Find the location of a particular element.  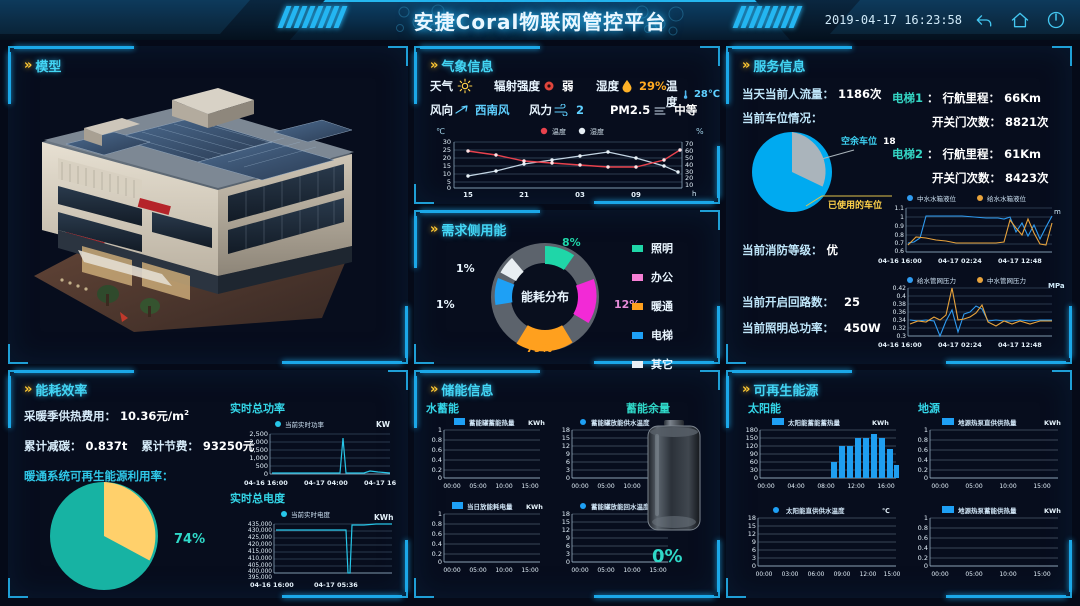

svg-text: 04-17 04:00 is located at coordinates (326, 483).